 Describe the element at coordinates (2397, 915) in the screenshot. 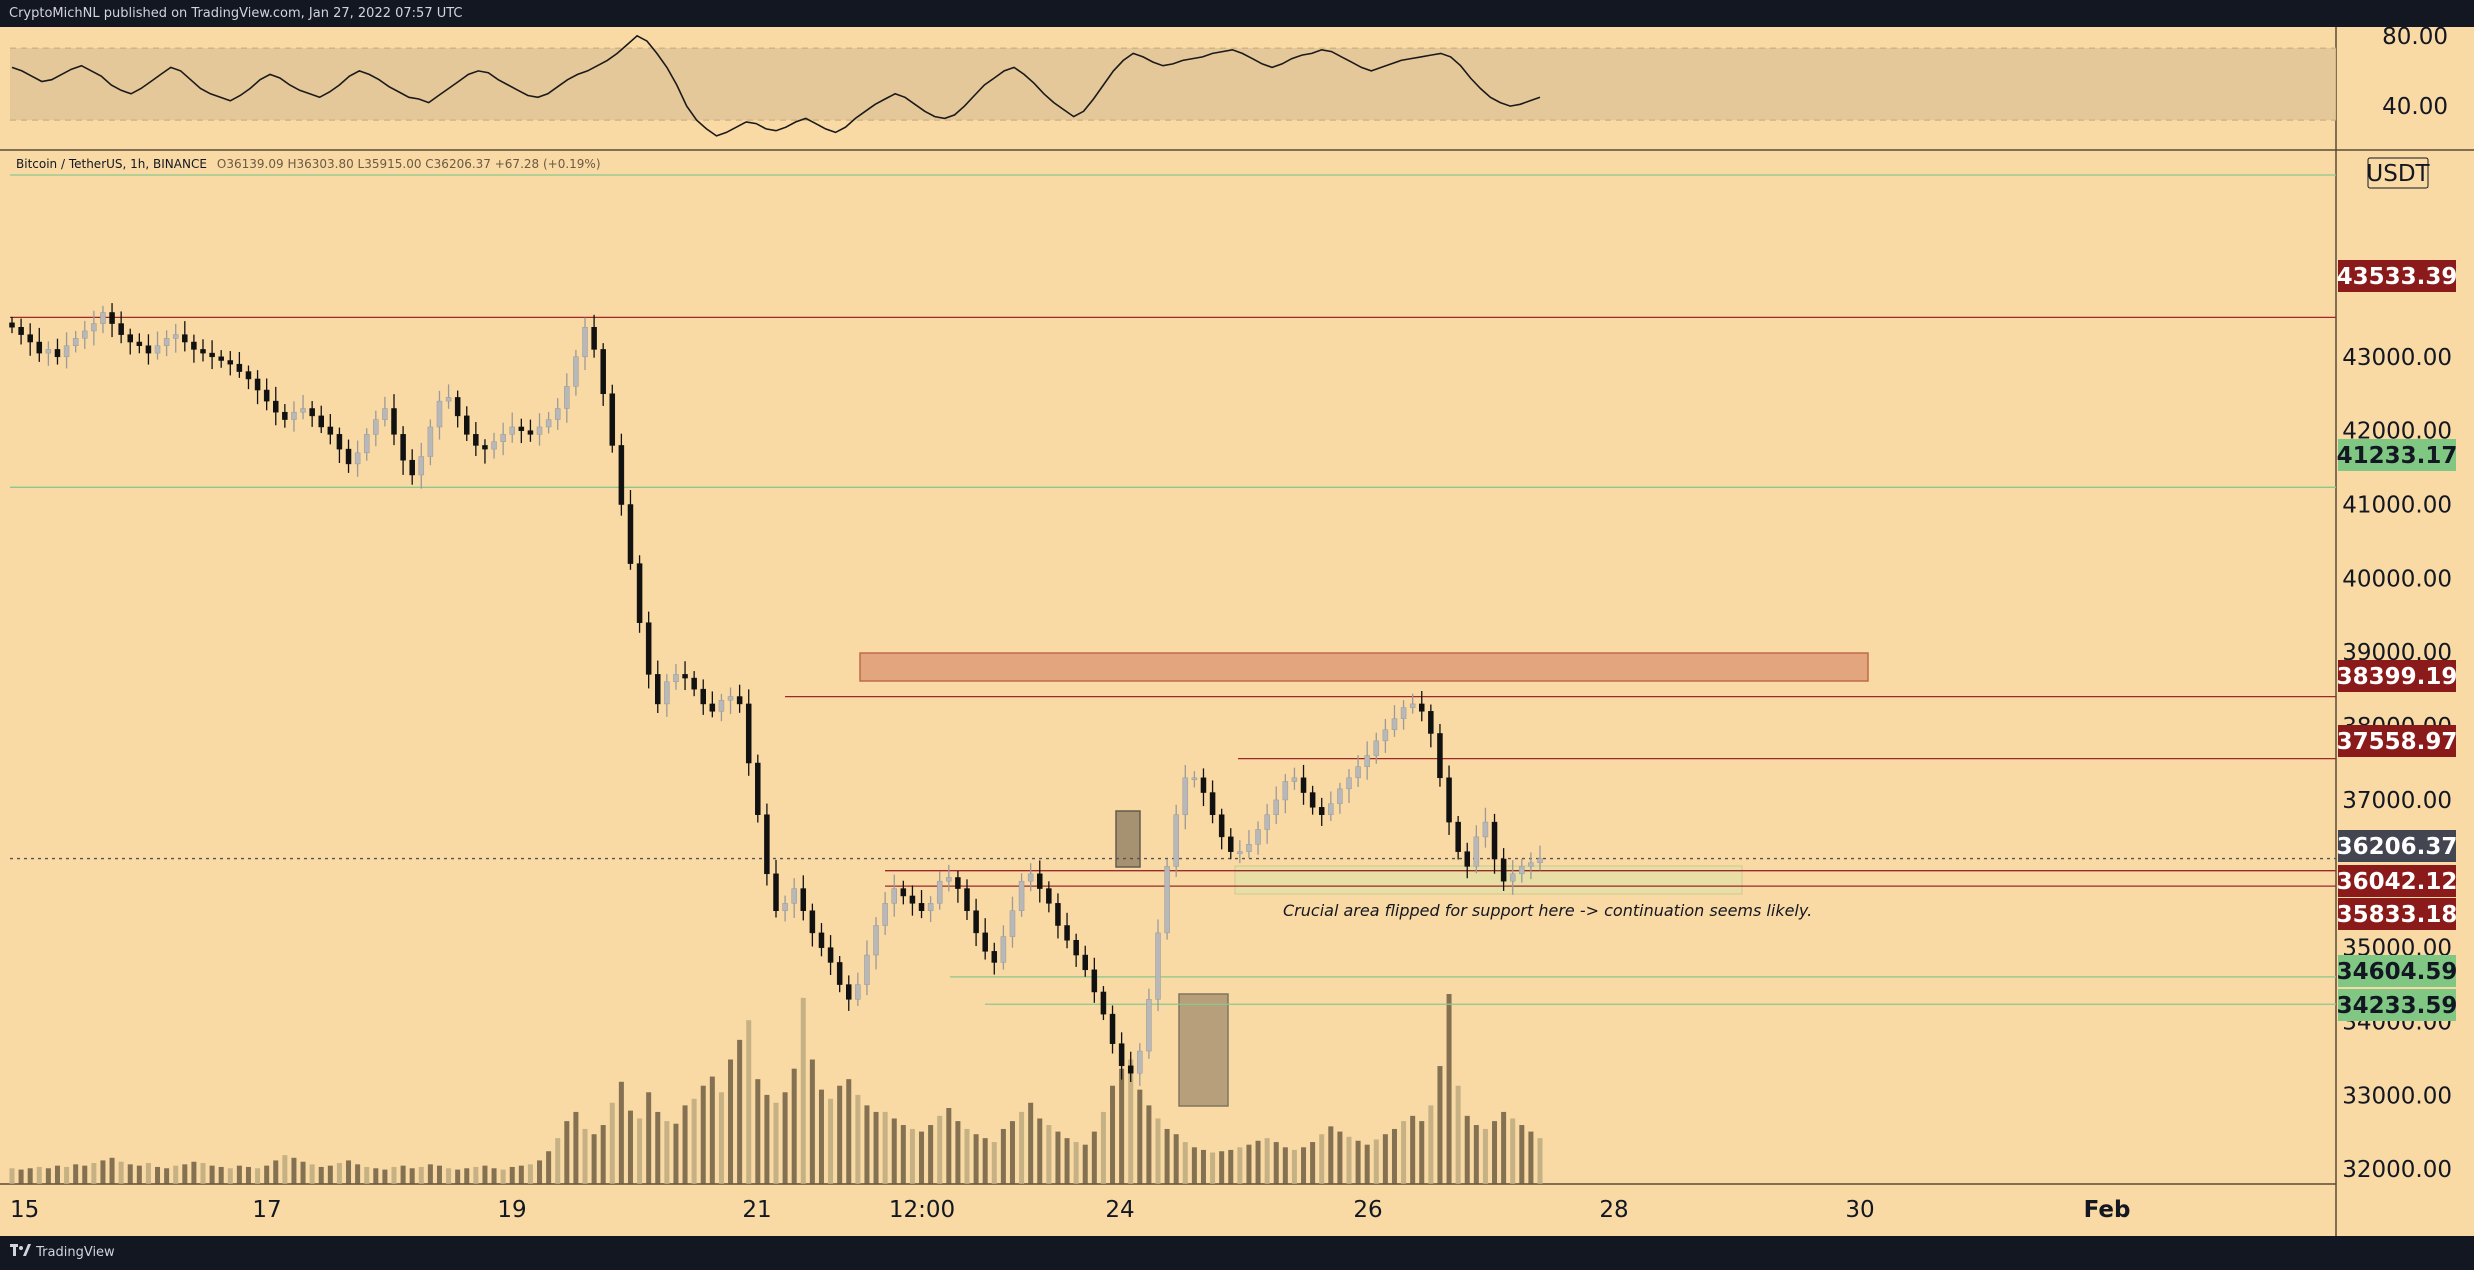

I see `level-label-text: 35833.18` at that location.